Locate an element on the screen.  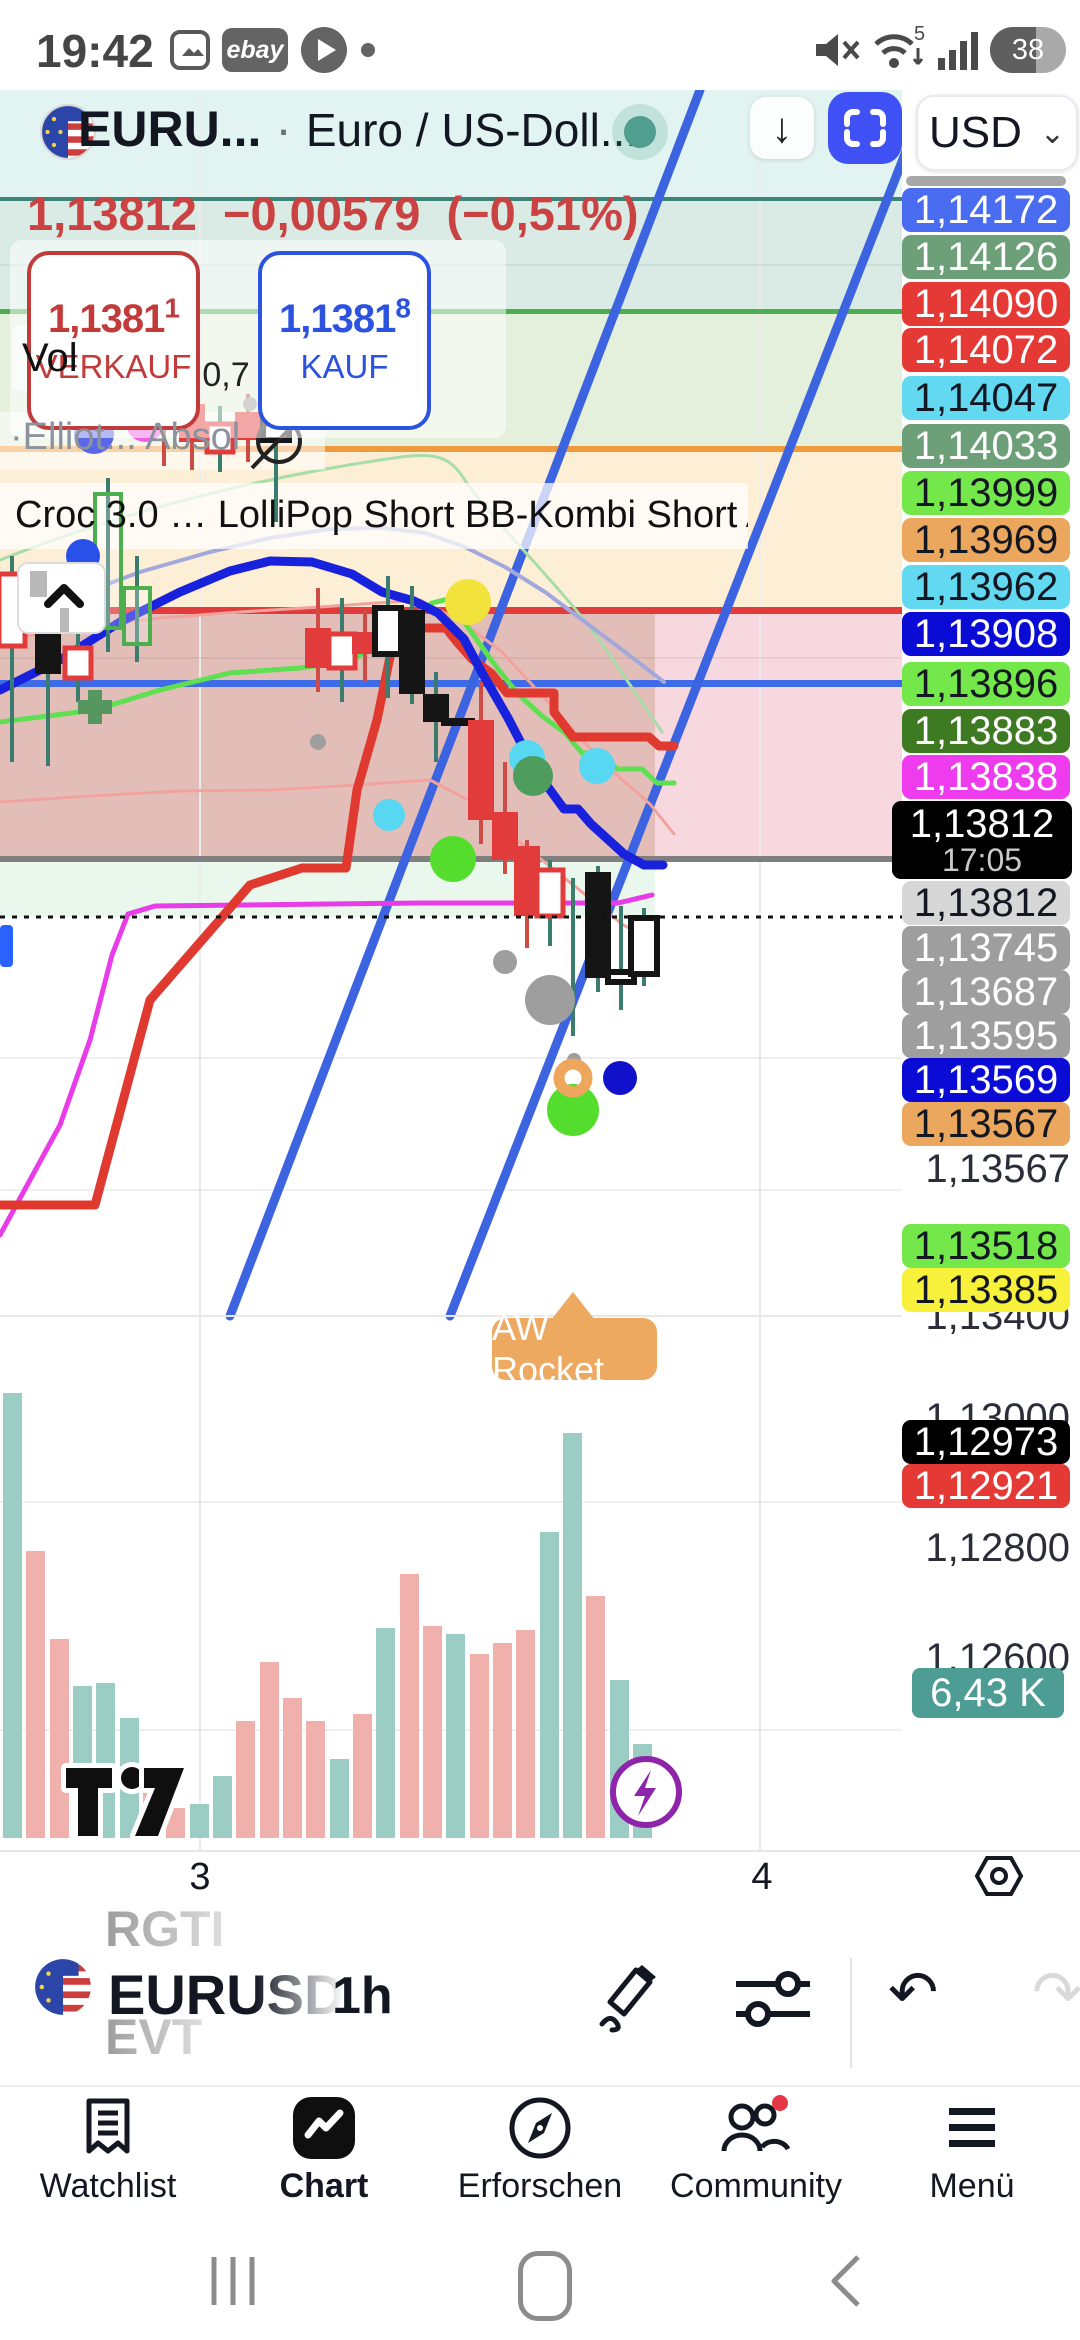
price-label: 1,14172 is located at coordinates (986, 210).